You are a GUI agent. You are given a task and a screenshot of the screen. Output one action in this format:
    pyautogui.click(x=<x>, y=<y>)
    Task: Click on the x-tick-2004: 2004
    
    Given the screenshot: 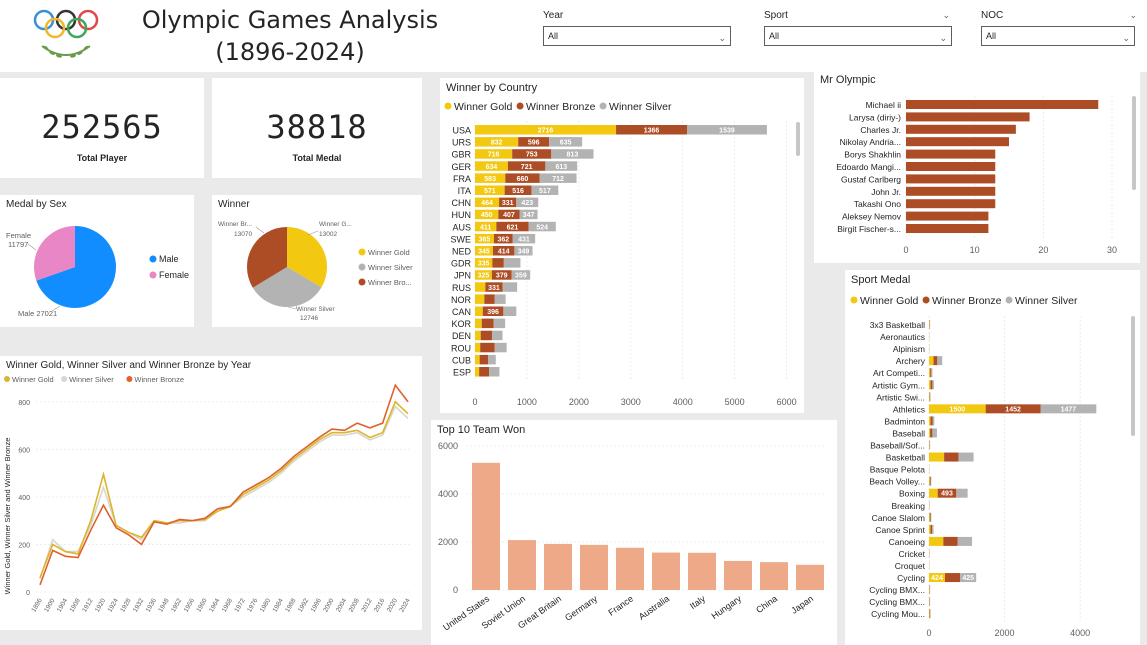 What is the action you would take?
    pyautogui.click(x=341, y=605)
    